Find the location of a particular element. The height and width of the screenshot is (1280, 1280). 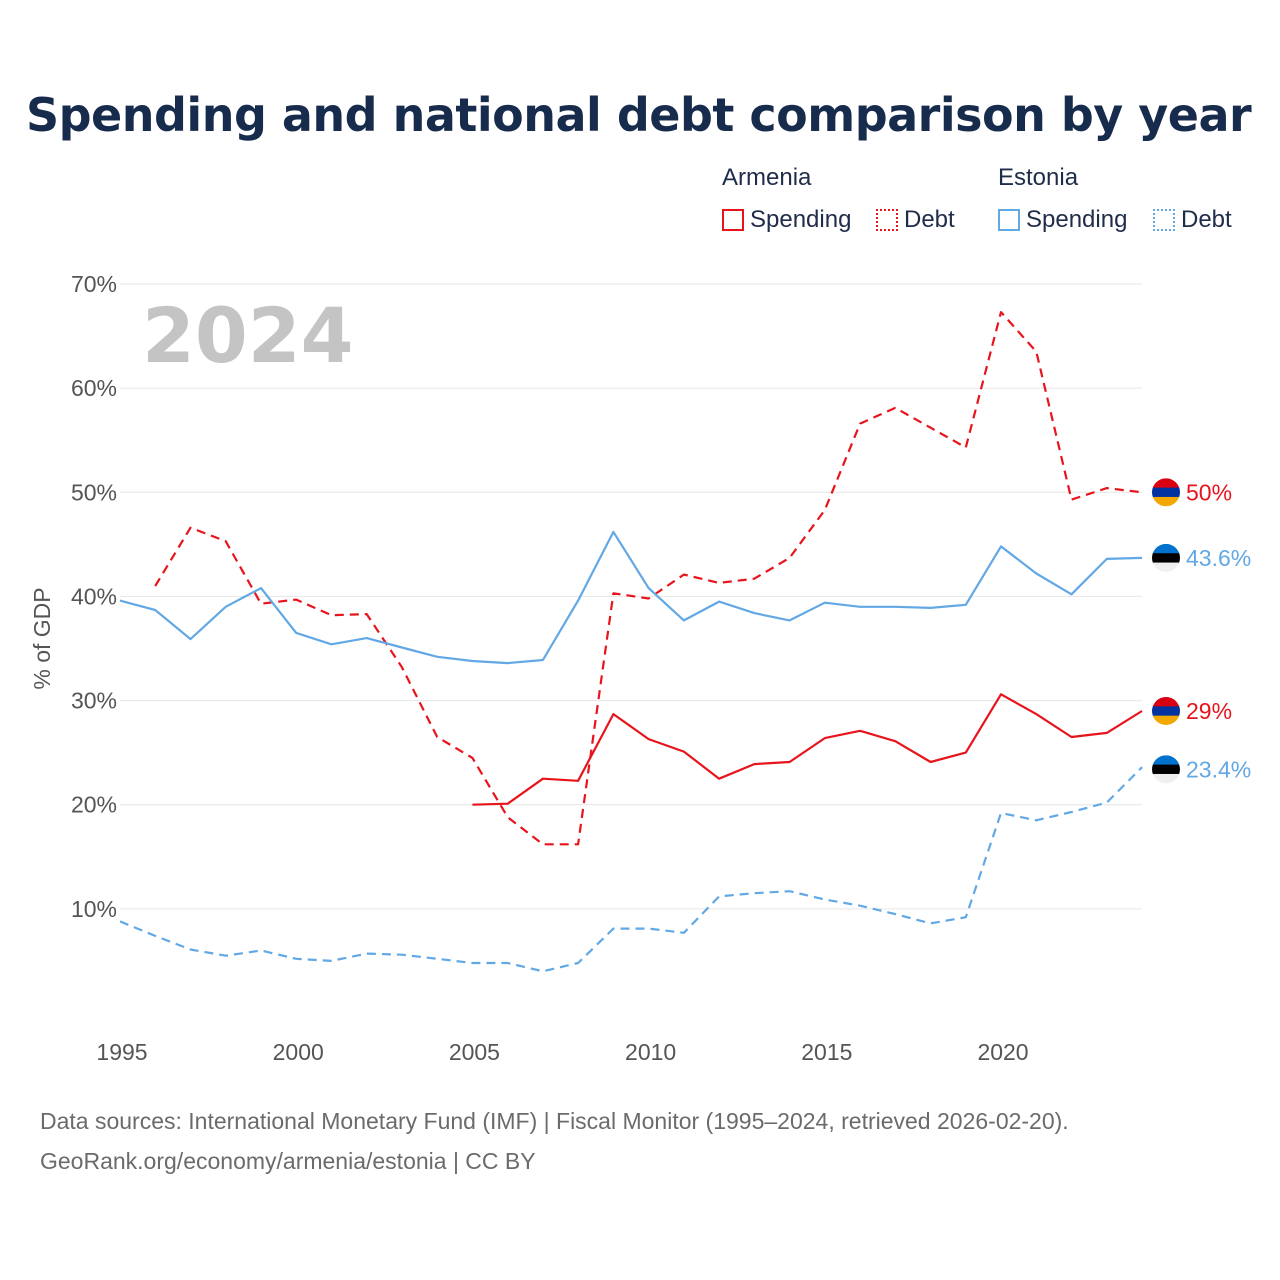

y-tick-label: 70% is located at coordinates (94, 284).